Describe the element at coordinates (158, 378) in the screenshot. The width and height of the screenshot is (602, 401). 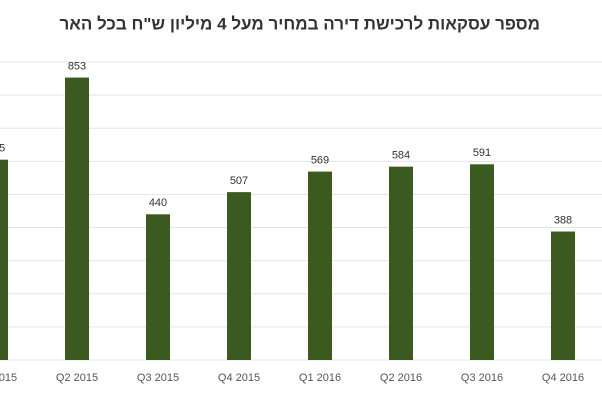
I see `x-tick-label: Q3 2015` at that location.